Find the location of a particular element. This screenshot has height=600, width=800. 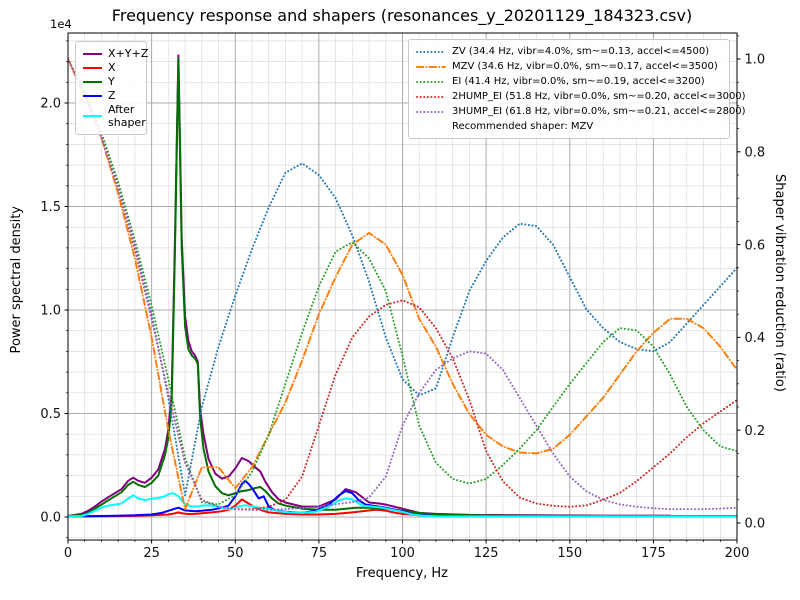

legend-item-x: X is located at coordinates (111, 67).